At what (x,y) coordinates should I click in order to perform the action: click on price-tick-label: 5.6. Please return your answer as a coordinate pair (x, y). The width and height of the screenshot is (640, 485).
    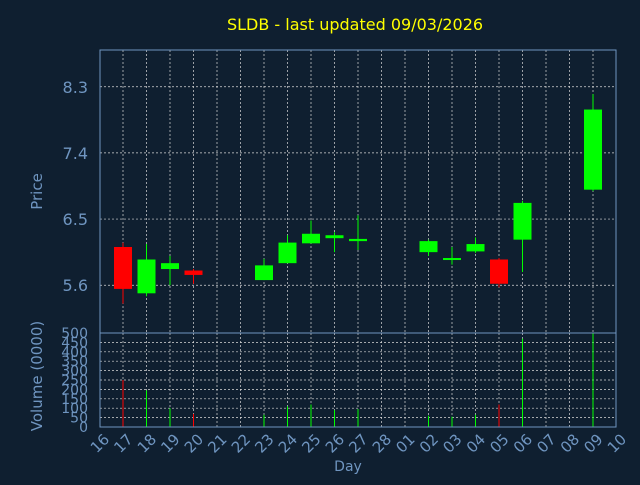
    Looking at the image, I should click on (75, 285).